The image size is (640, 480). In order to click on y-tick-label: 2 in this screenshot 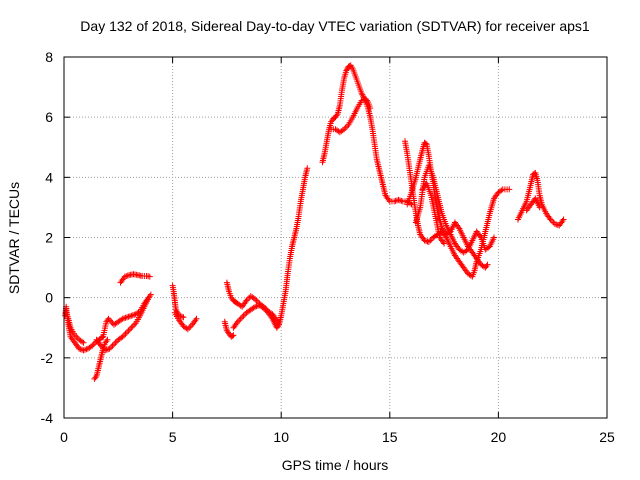, I will do `click(49, 238)`.